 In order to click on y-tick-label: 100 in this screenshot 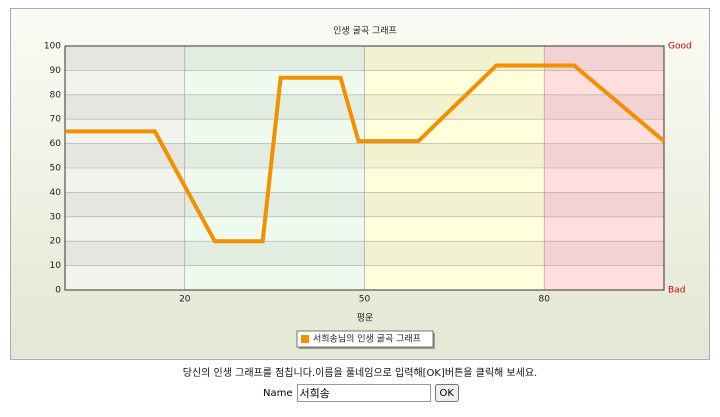, I will do `click(52, 47)`.